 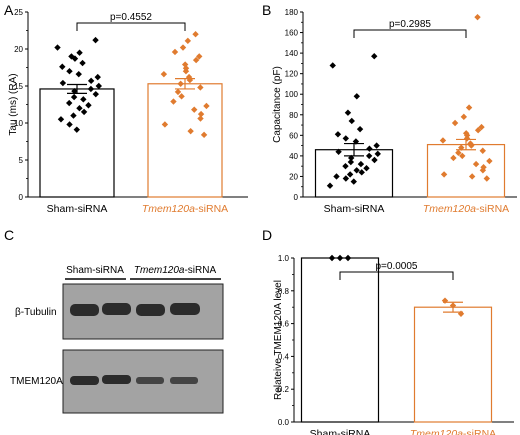 I want to click on panel-letter-c: C, so click(x=9, y=235).